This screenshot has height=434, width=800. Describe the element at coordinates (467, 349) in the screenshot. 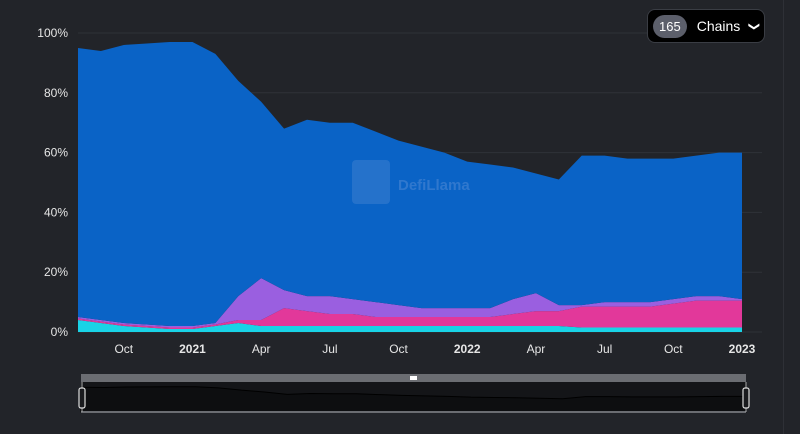

I see `x-tick-label: 2022` at that location.